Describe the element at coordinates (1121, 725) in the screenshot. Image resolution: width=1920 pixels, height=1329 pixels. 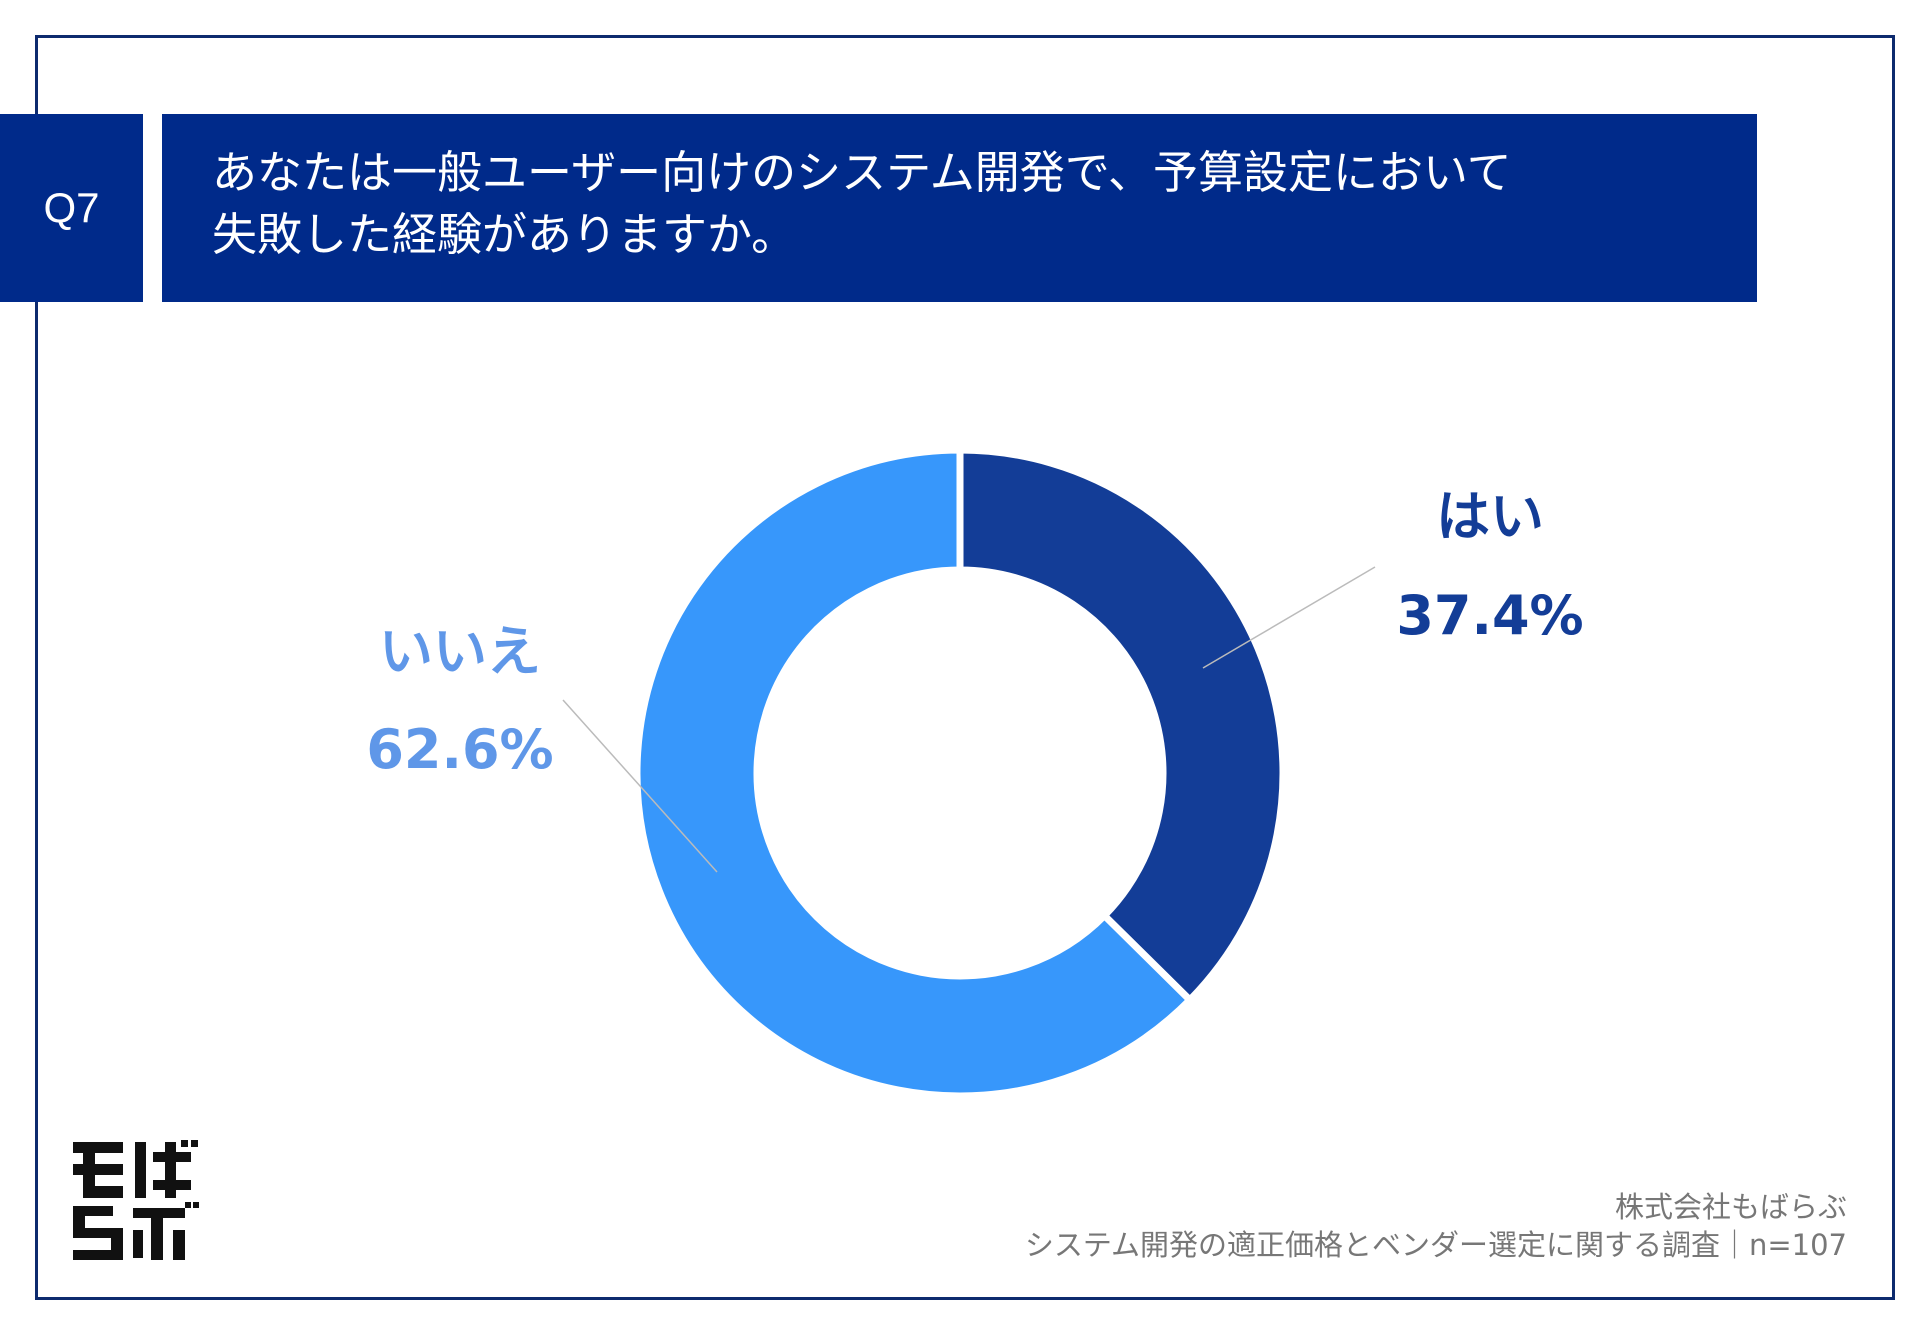
I see `donut-slice-hai` at that location.